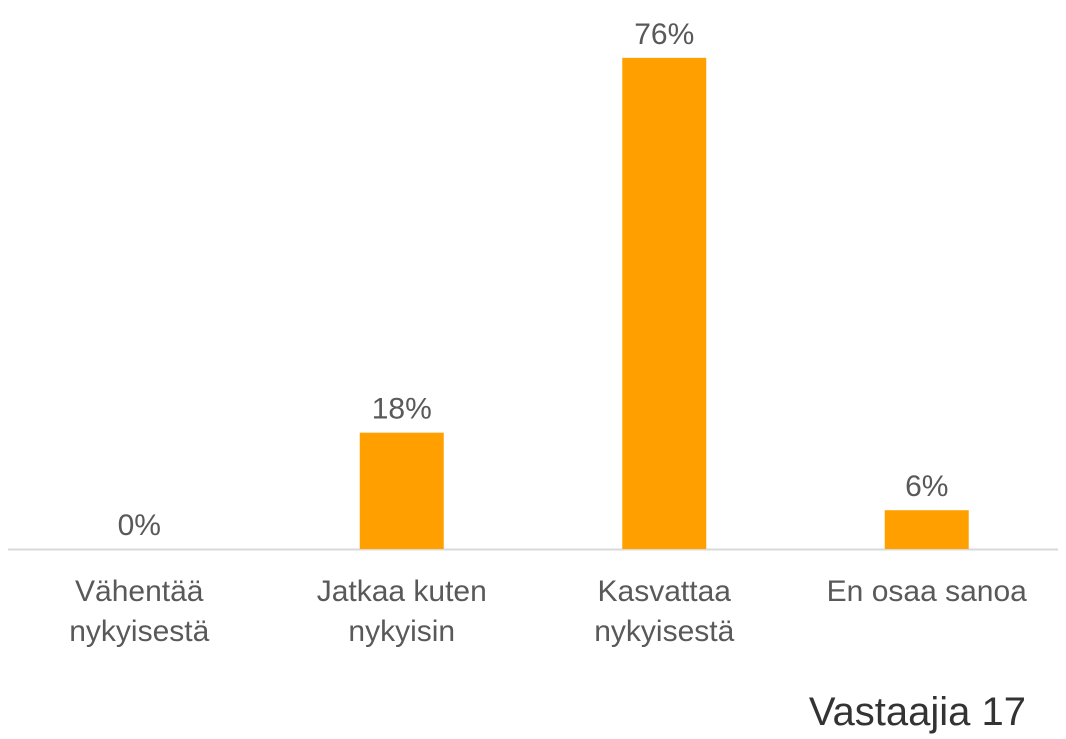 The image size is (1066, 739). What do you see at coordinates (402, 409) in the screenshot?
I see `data-label: 18%` at bounding box center [402, 409].